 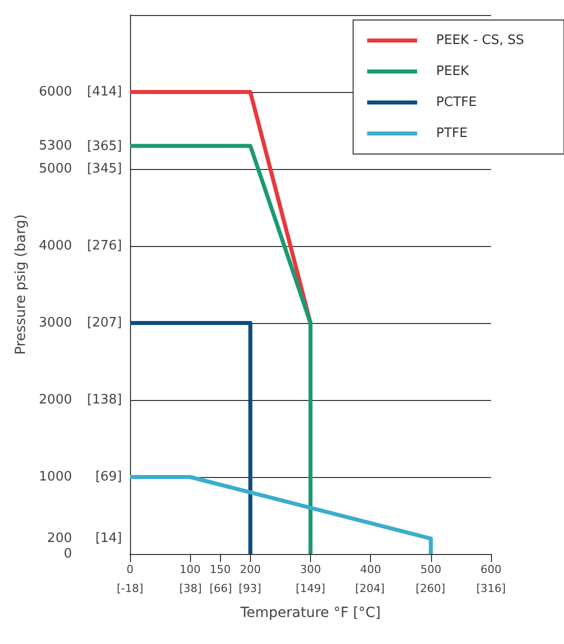 What do you see at coordinates (21, 284) in the screenshot?
I see `y-axis-title: Pressure psig (barg)` at bounding box center [21, 284].